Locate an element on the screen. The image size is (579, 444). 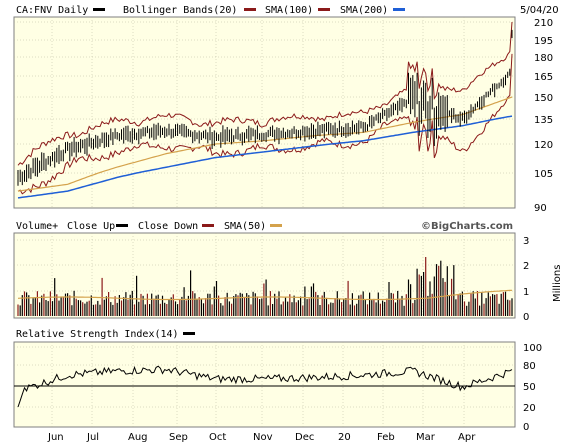
x-label-jul: Jul is located at coordinates (92, 437).